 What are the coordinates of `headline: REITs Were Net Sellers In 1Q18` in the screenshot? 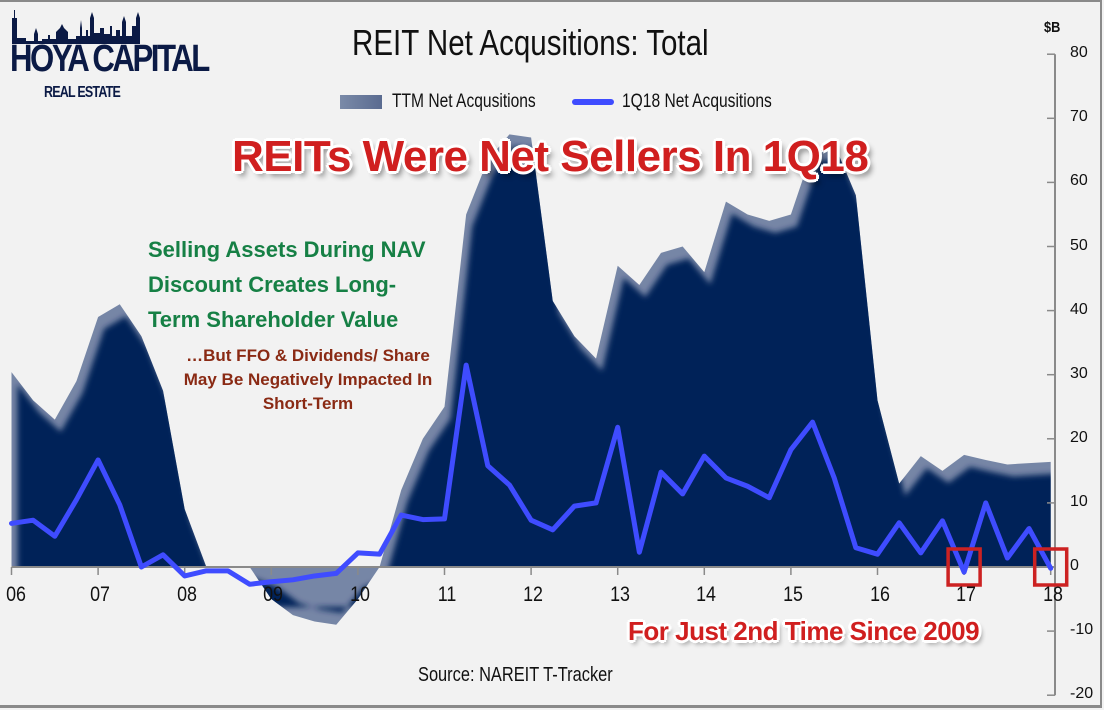 It's located at (550, 156).